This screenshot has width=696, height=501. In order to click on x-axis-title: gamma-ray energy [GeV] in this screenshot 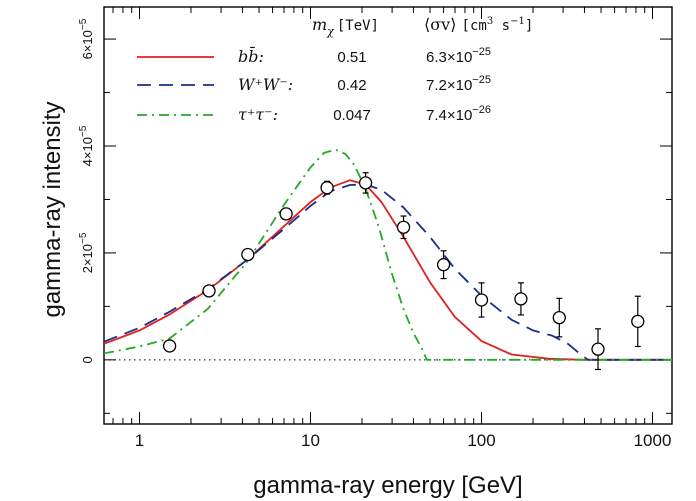, I will do `click(387, 485)`.